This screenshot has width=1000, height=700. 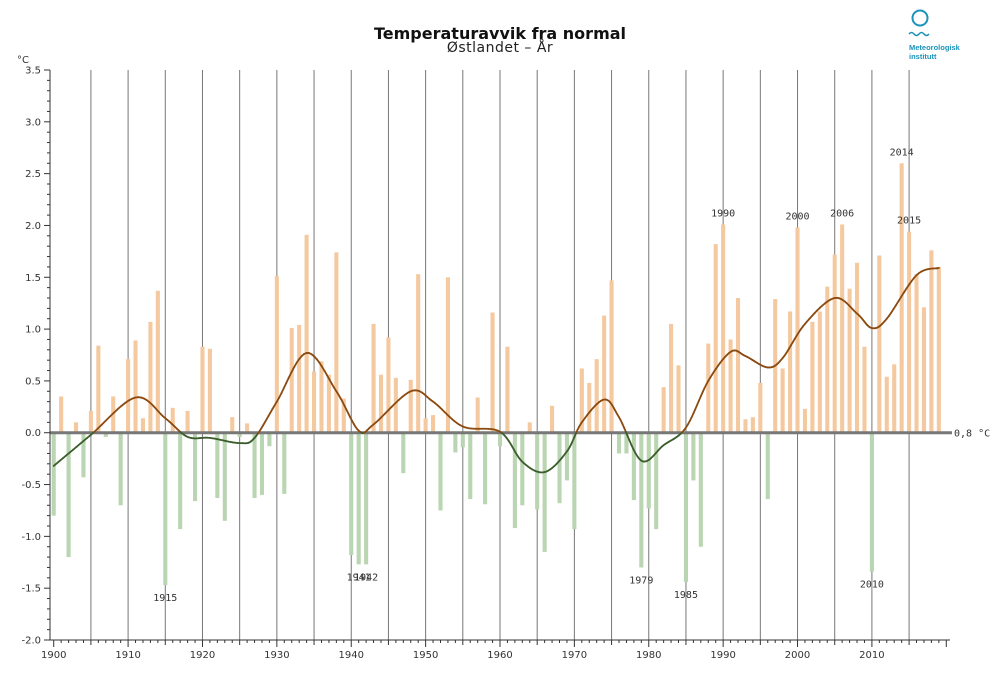 What do you see at coordinates (589, 407) in the screenshot?
I see `bar-1972` at bounding box center [589, 407].